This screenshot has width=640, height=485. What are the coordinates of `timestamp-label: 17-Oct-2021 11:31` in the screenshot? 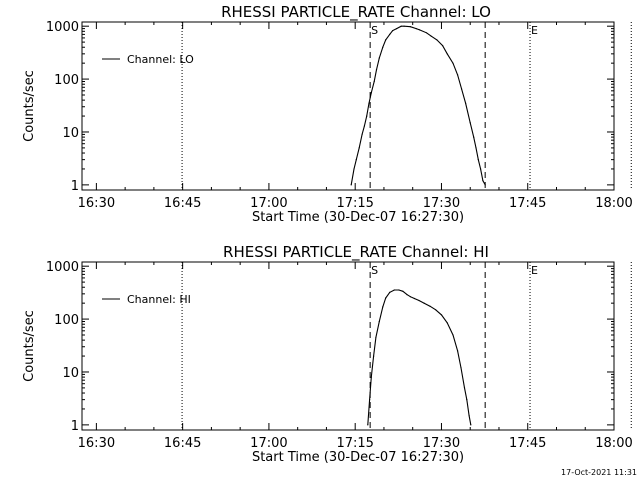 It's located at (599, 472).